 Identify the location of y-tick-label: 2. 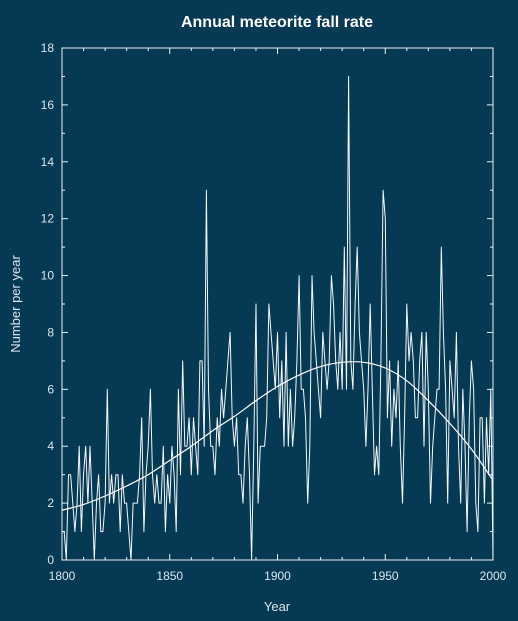
(50, 503).